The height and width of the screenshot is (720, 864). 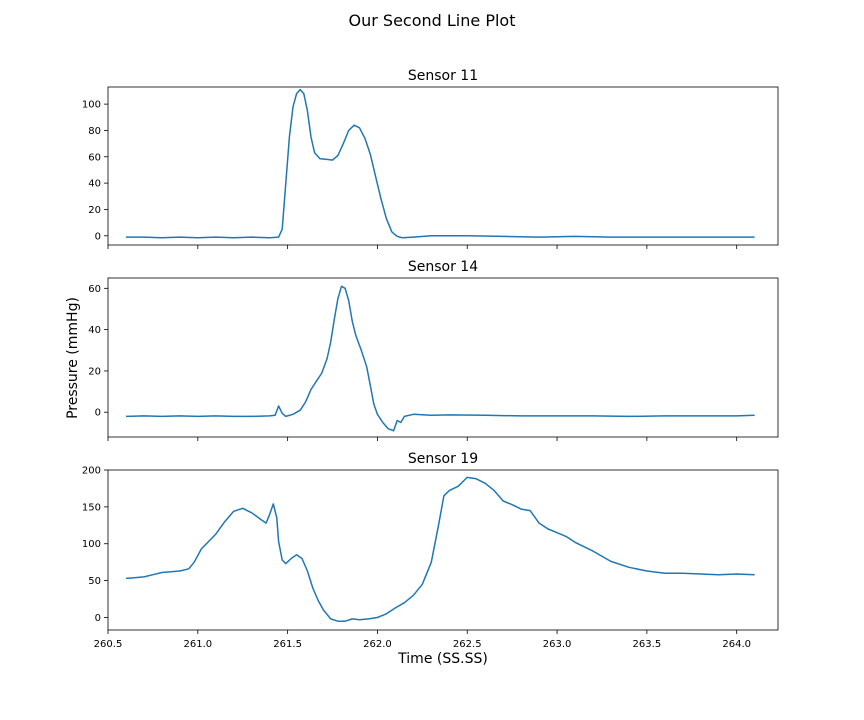 I want to click on y-tick-label: 80, so click(x=94, y=131).